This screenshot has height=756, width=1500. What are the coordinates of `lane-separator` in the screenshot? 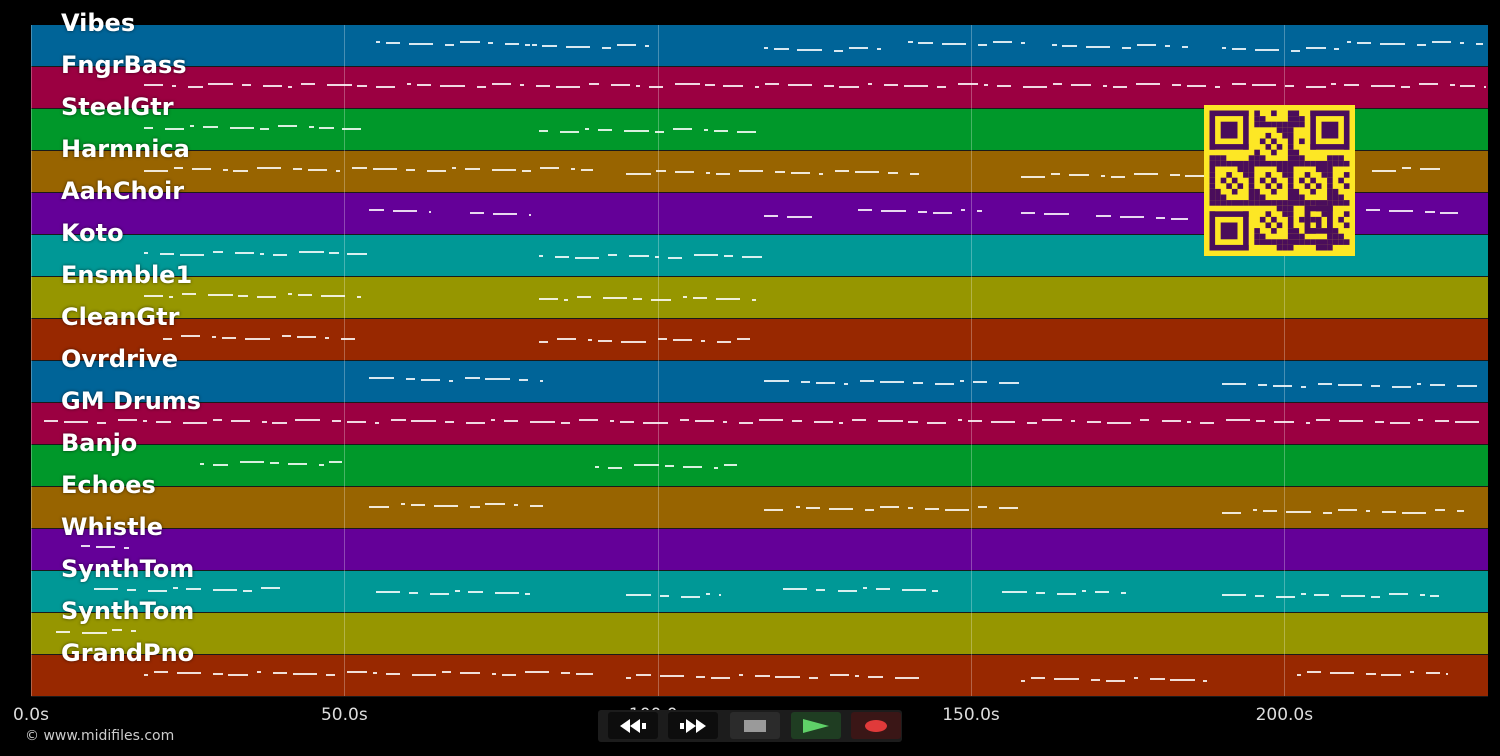 It's located at (759, 360).